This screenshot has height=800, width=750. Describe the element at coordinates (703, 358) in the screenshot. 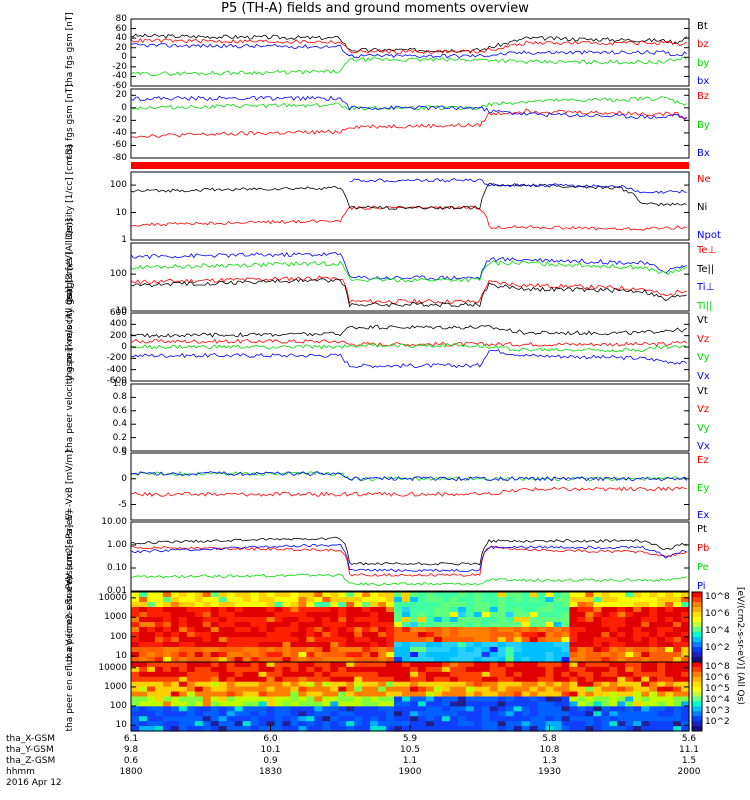

I see `legend-entry-Vy: Vy` at that location.